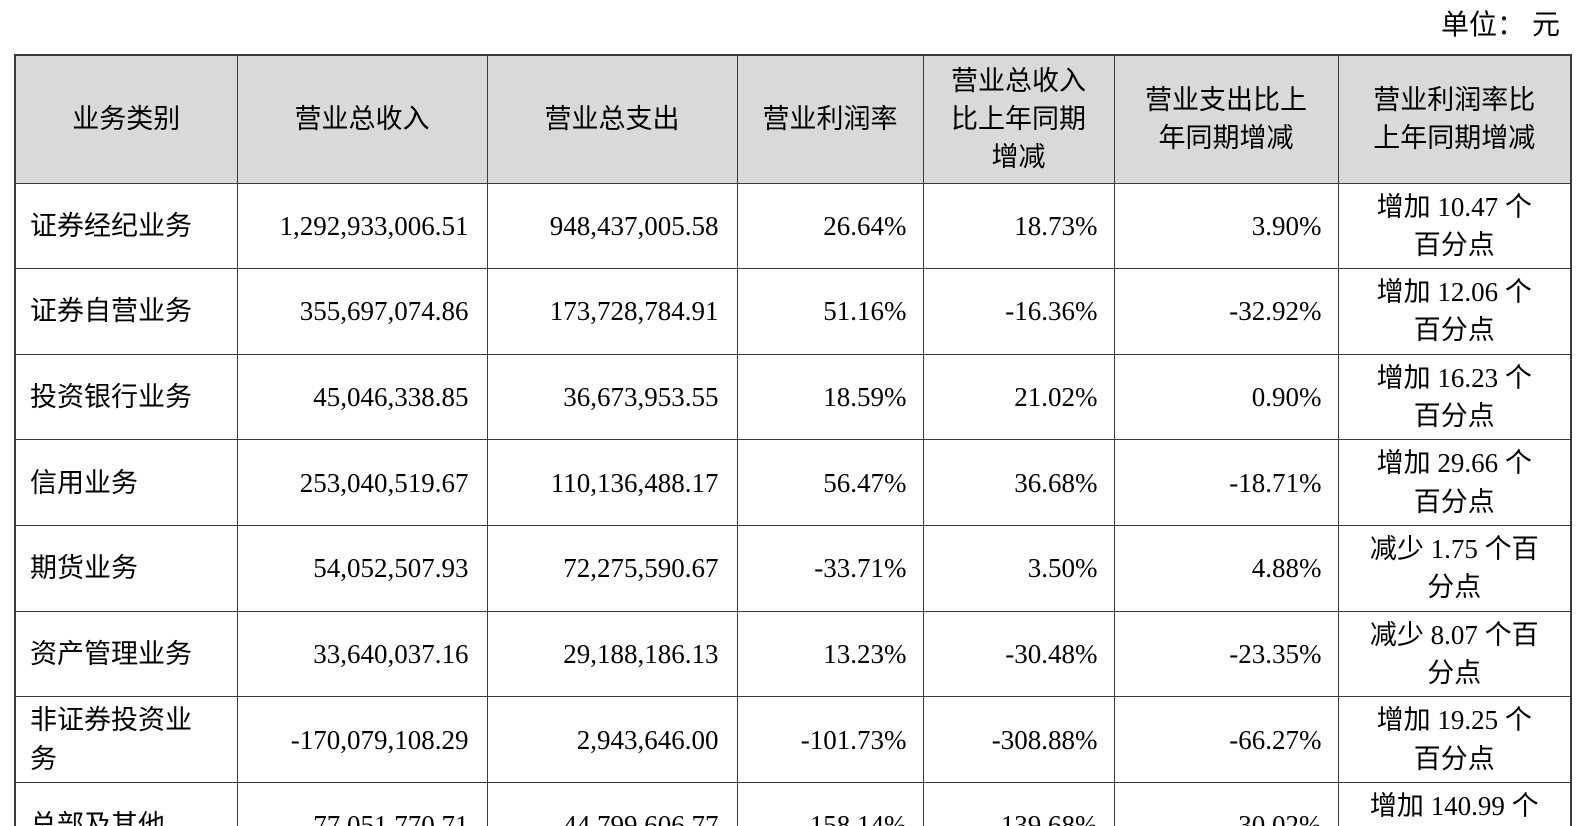  Describe the element at coordinates (612, 483) in the screenshot. I see `data-cell: 110,136,488.17` at that location.